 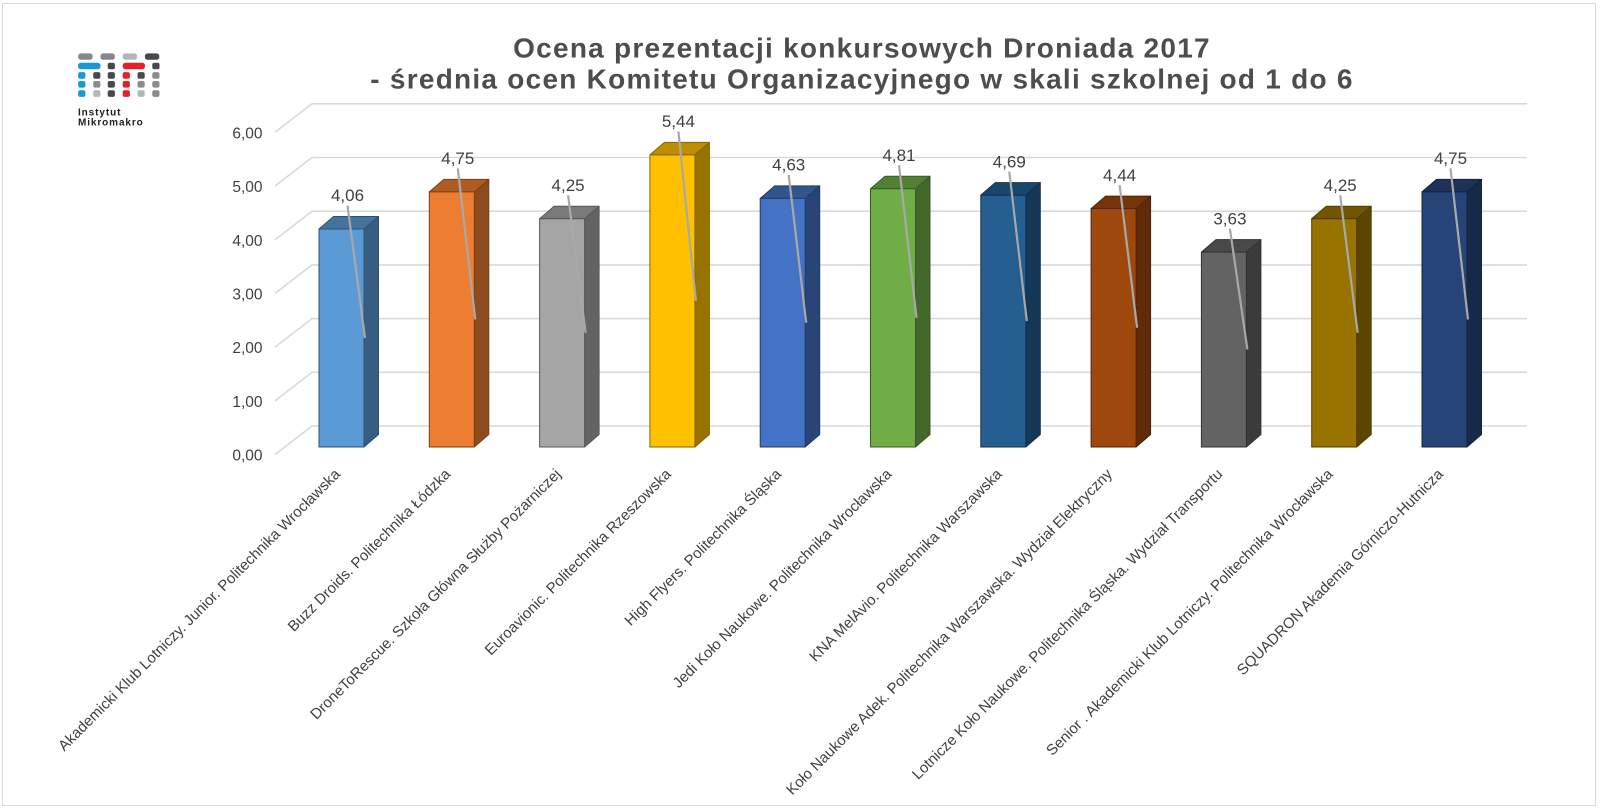 I want to click on svg-text: 4,81, so click(x=898, y=155).